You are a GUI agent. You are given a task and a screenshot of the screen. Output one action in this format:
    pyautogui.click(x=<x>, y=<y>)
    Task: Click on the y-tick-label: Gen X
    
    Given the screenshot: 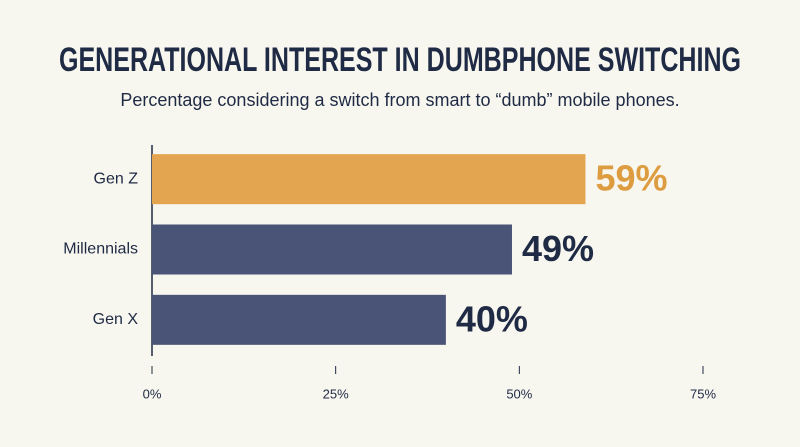 What is the action you would take?
    pyautogui.click(x=116, y=319)
    